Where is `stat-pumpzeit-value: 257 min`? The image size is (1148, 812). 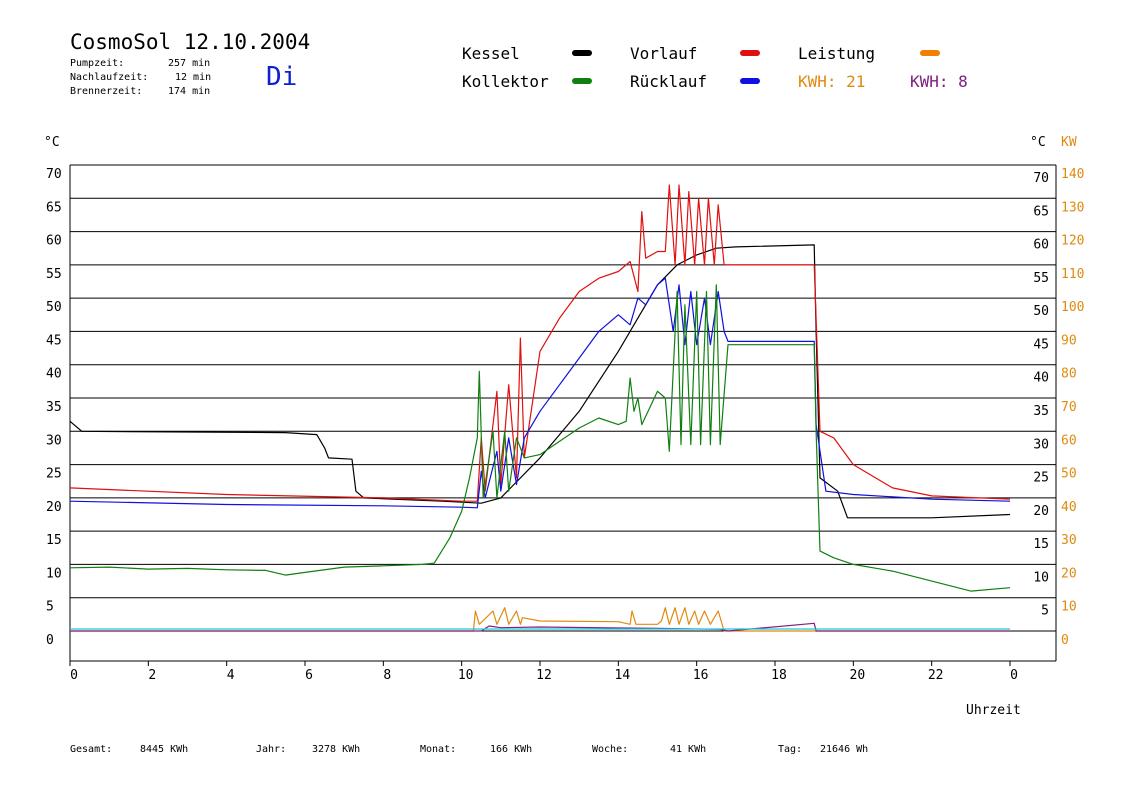 stat-pumpzeit-value: 257 min is located at coordinates (189, 63).